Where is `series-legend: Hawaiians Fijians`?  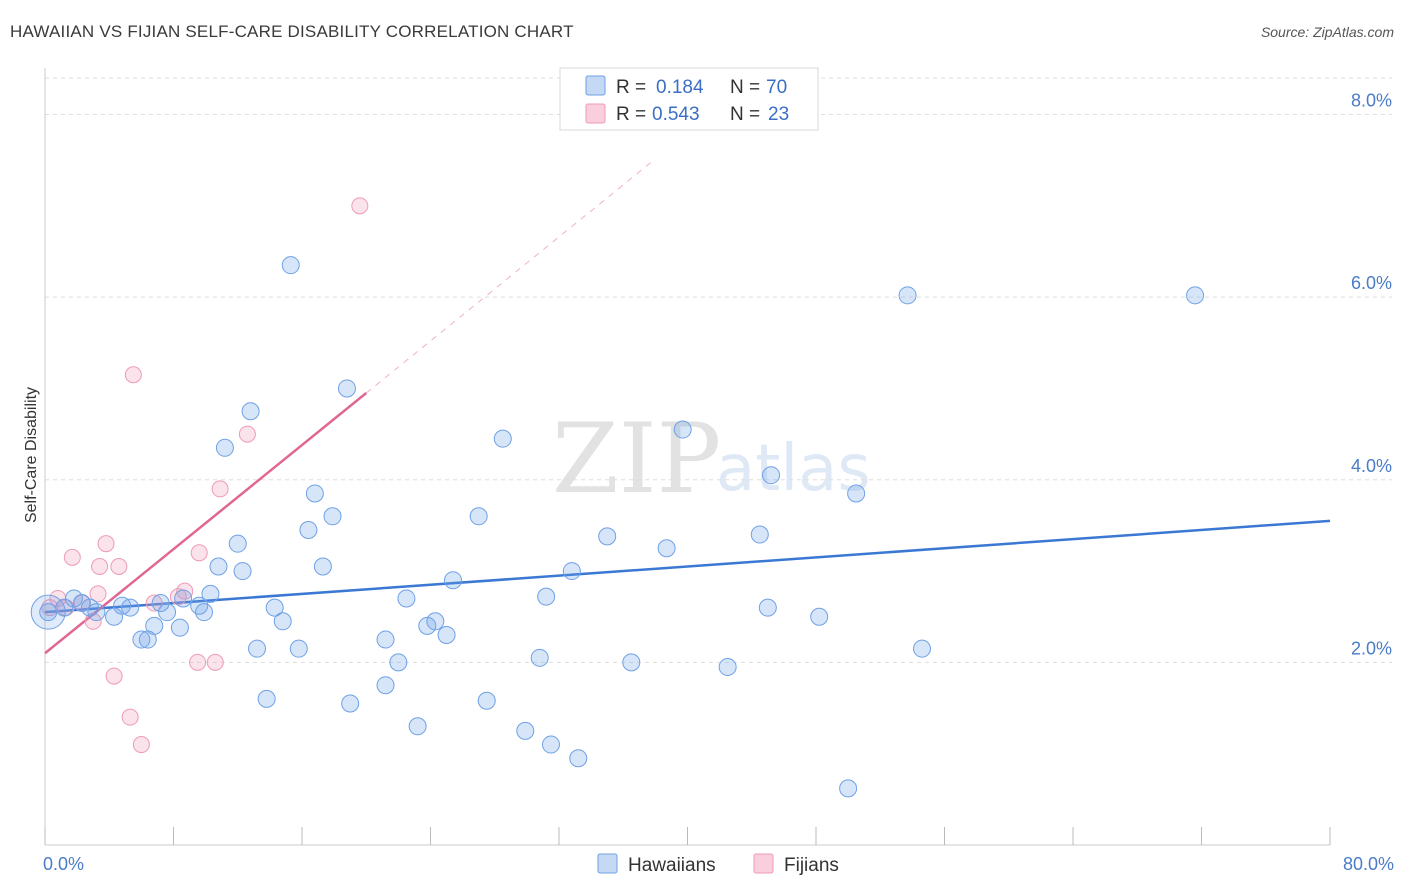
series-legend: Hawaiians Fijians is located at coordinates (718, 864).